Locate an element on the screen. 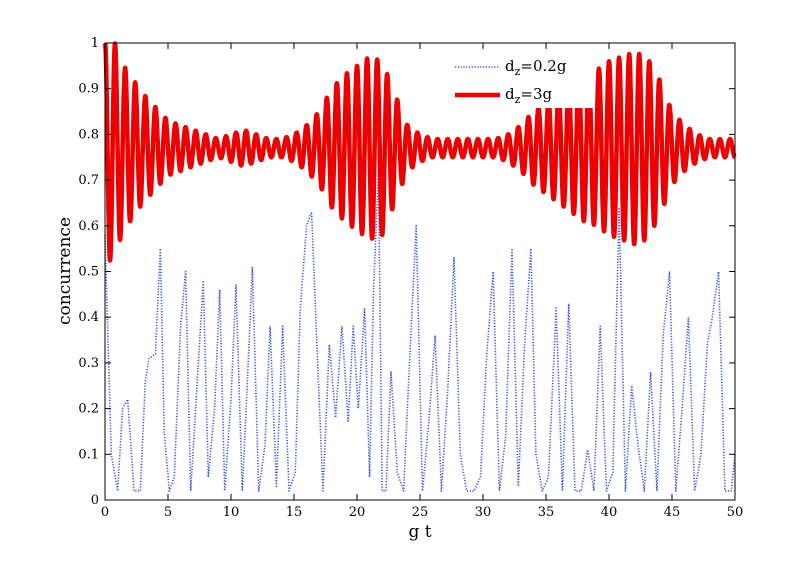 The height and width of the screenshot is (563, 811). y-tick-label: 1 is located at coordinates (95, 43).